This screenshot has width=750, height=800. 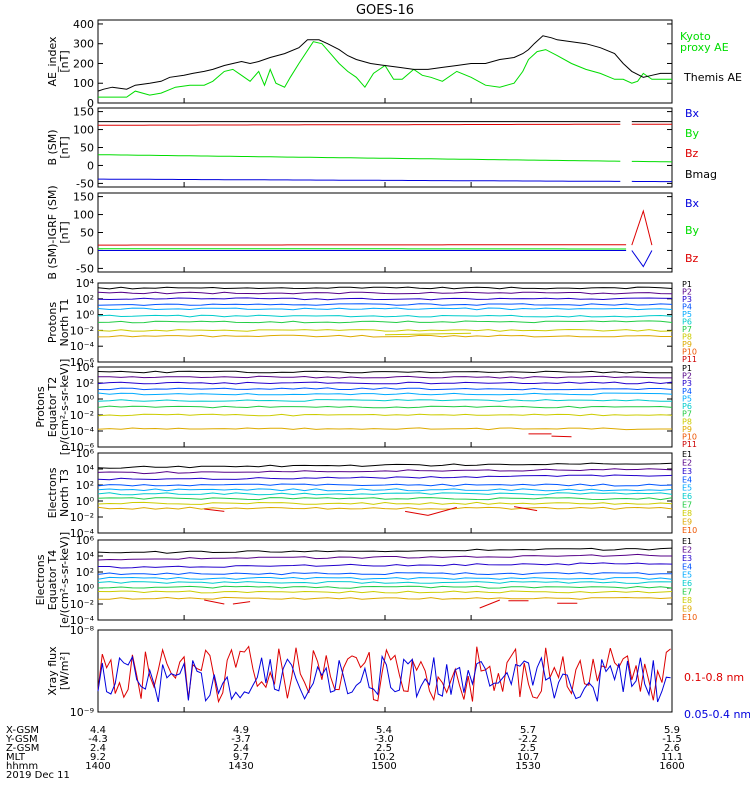 What do you see at coordinates (38, 775) in the screenshot?
I see `footer-row-label: 2019 Dec 11` at bounding box center [38, 775].